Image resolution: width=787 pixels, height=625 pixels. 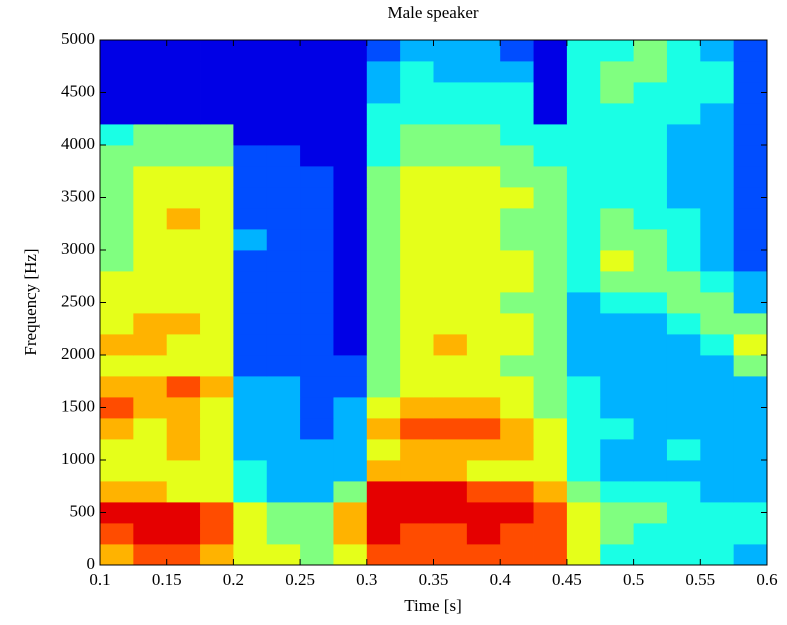 What do you see at coordinates (78, 248) in the screenshot?
I see `y-tick-label: 3000` at bounding box center [78, 248].